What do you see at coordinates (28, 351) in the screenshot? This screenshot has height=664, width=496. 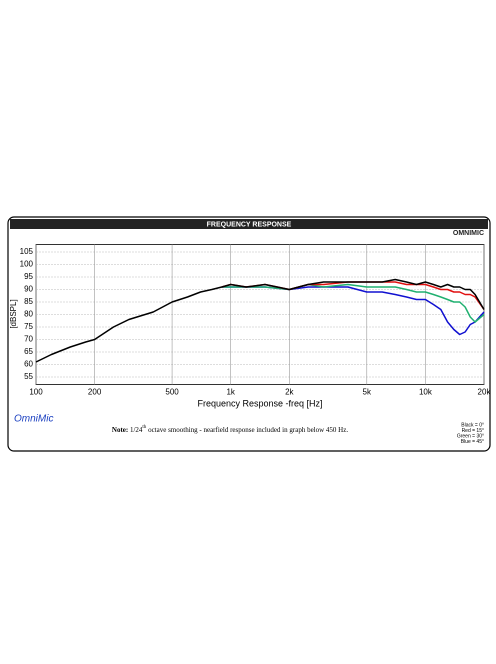 I see `y-tick-label: 65` at bounding box center [28, 351].